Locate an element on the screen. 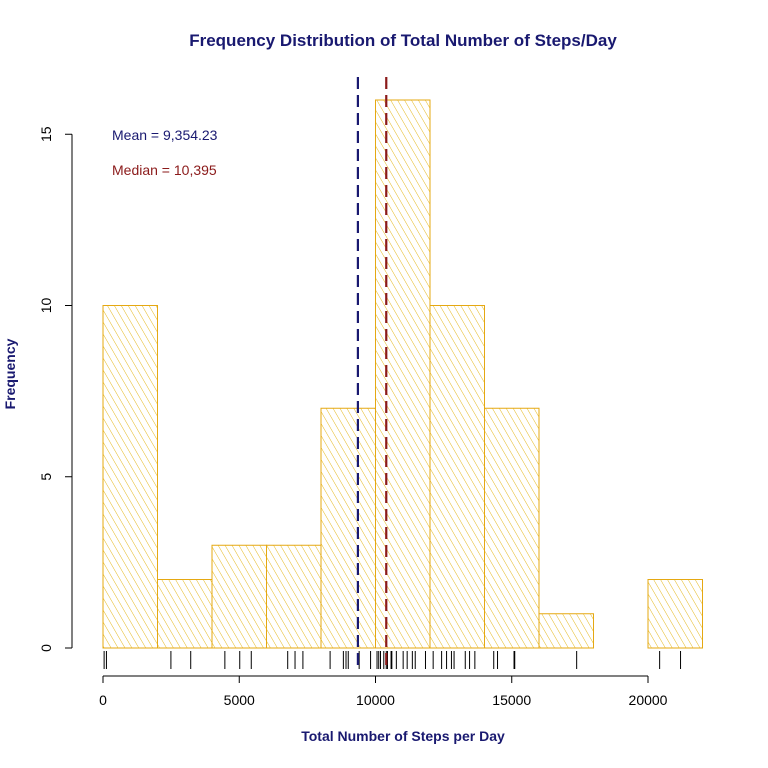 This screenshot has height=768, width=768. y-tick-label: 5 is located at coordinates (46, 477).